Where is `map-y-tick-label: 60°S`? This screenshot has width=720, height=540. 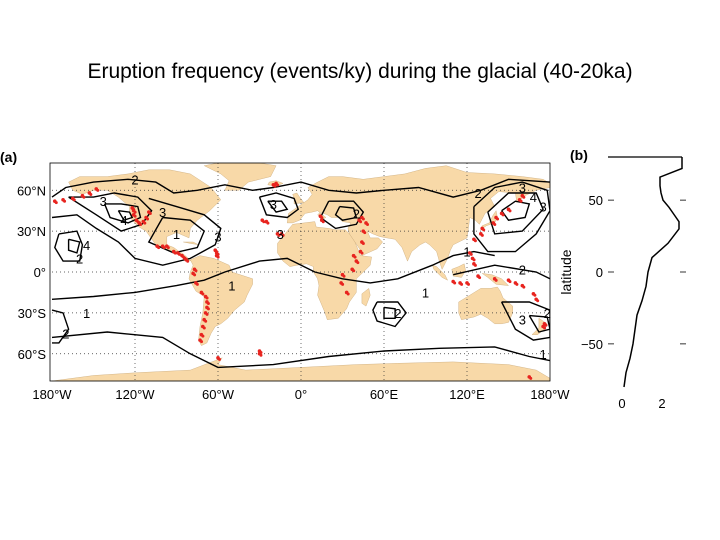
map-y-tick-label: 60°S is located at coordinates (32, 354).